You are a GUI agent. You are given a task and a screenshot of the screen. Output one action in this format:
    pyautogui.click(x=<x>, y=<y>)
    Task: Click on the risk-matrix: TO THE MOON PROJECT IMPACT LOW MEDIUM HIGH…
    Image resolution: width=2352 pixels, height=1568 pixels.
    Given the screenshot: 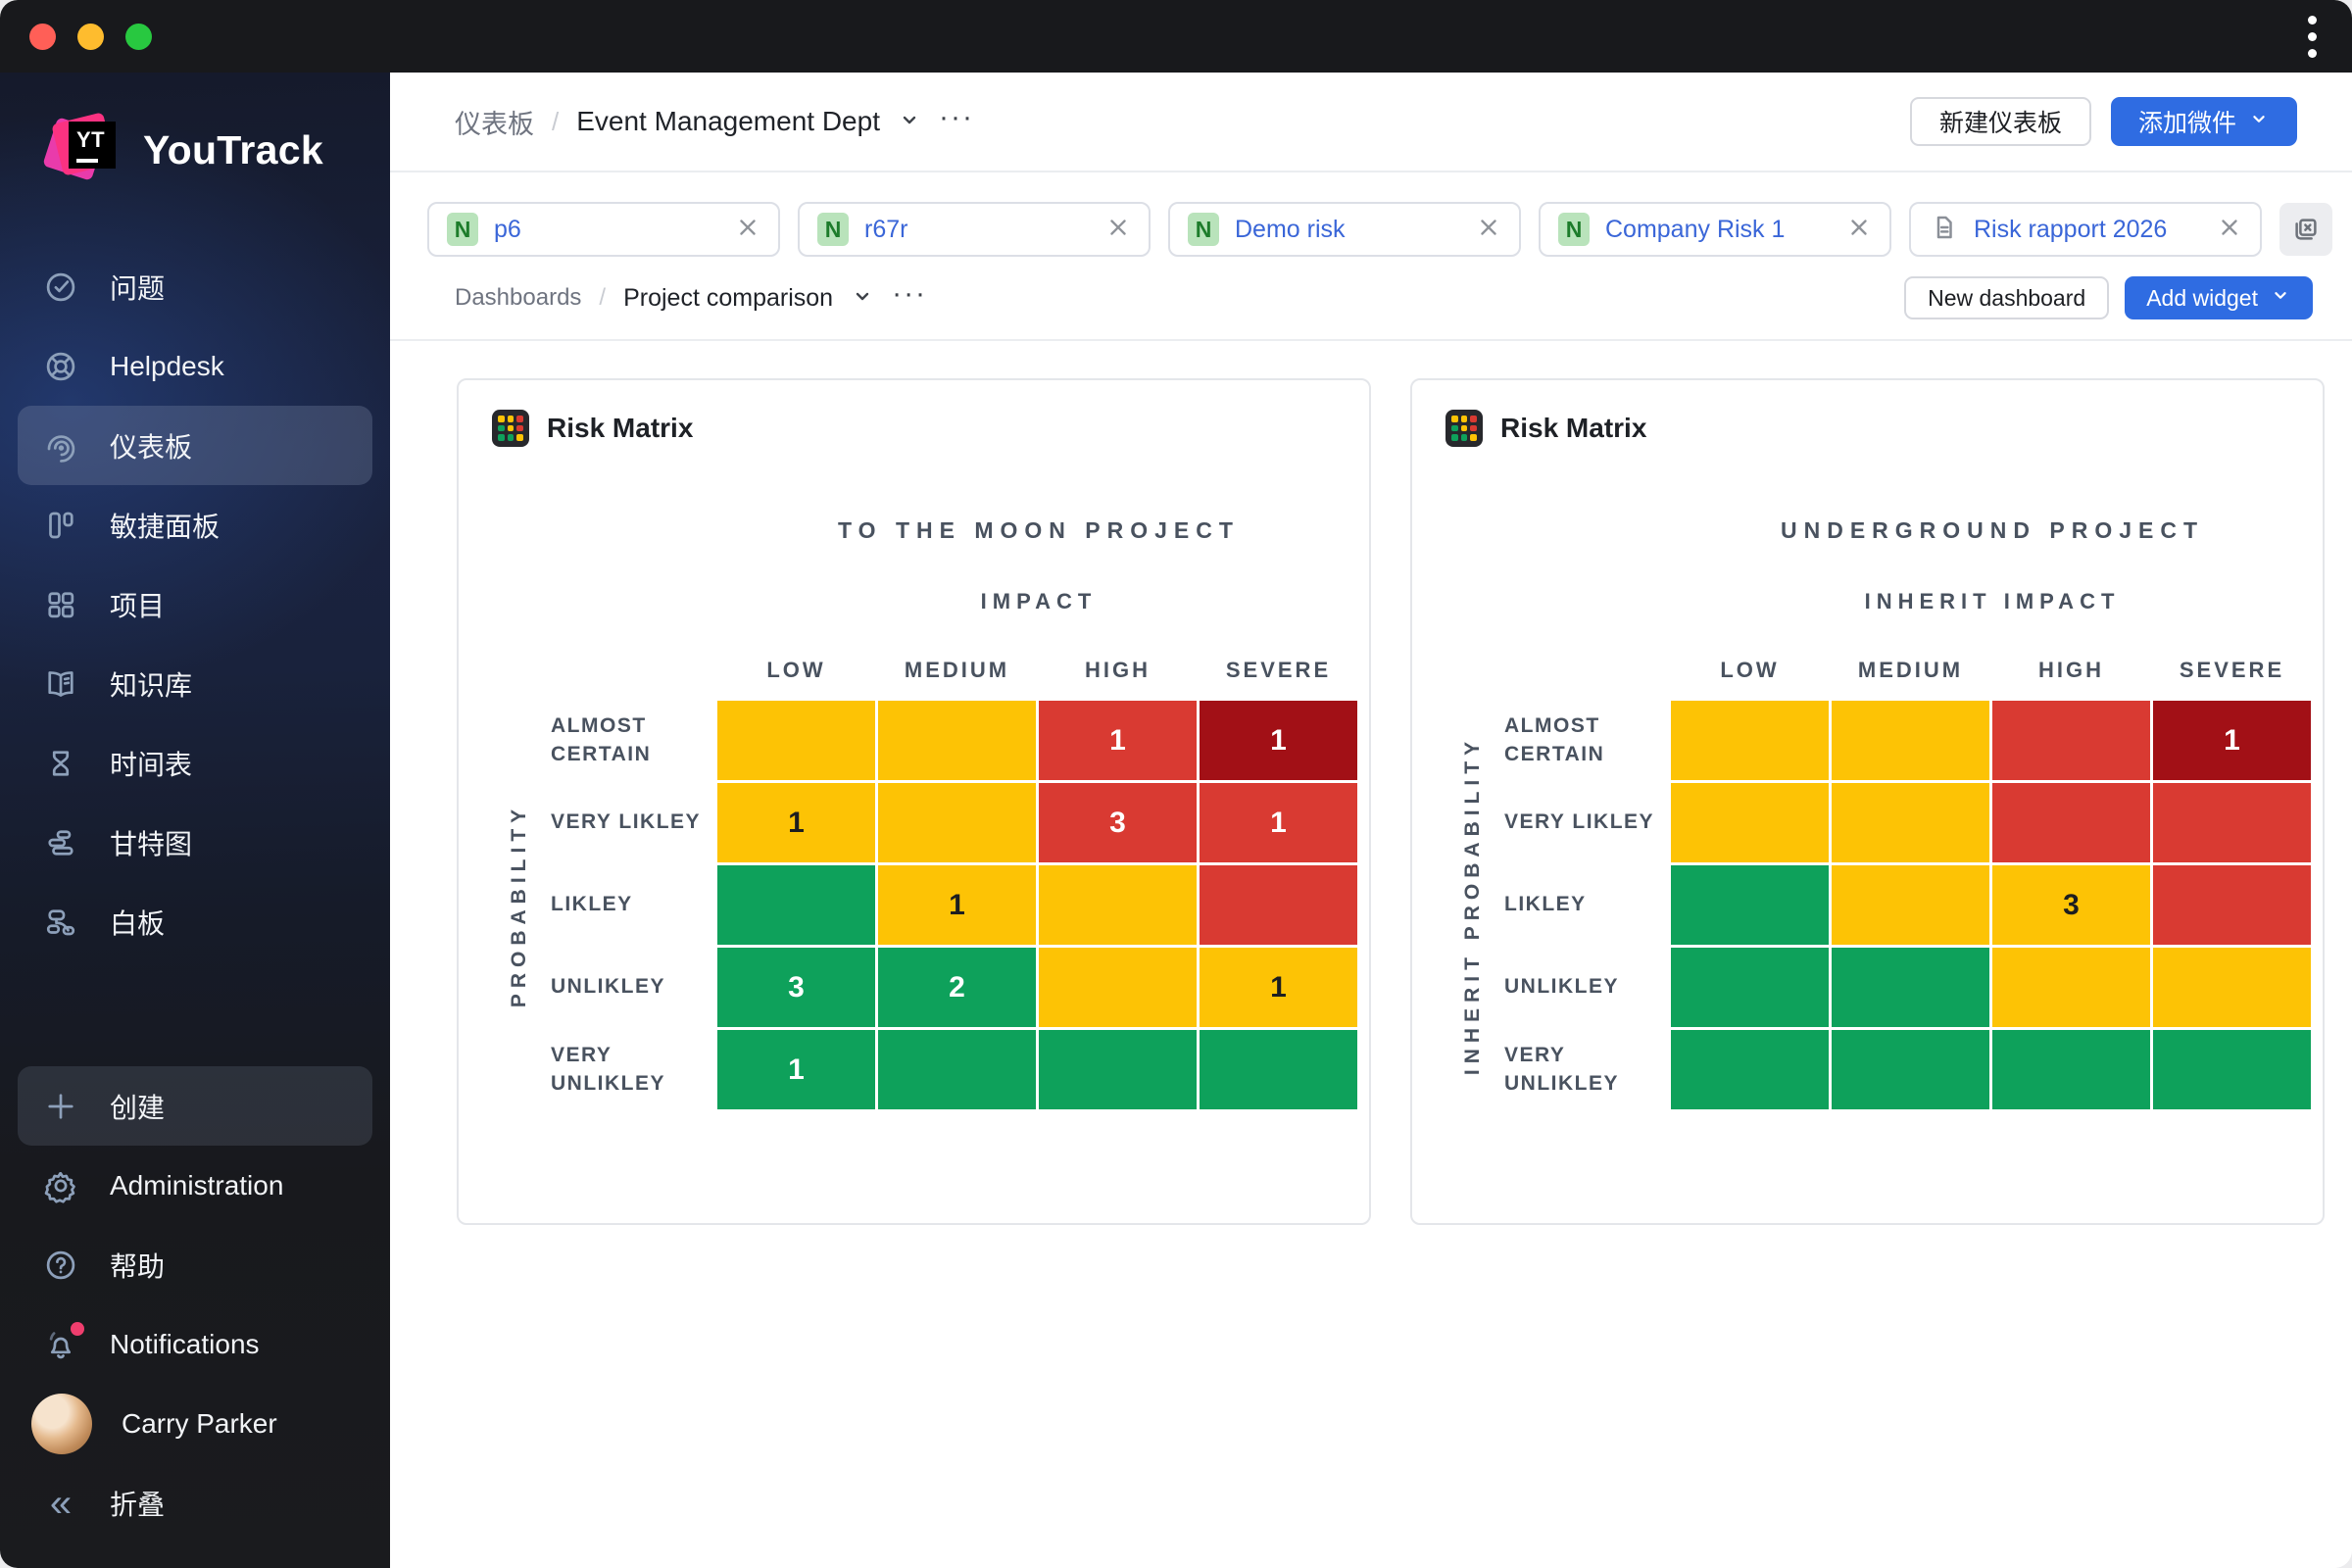 What is the action you would take?
    pyautogui.click(x=914, y=813)
    